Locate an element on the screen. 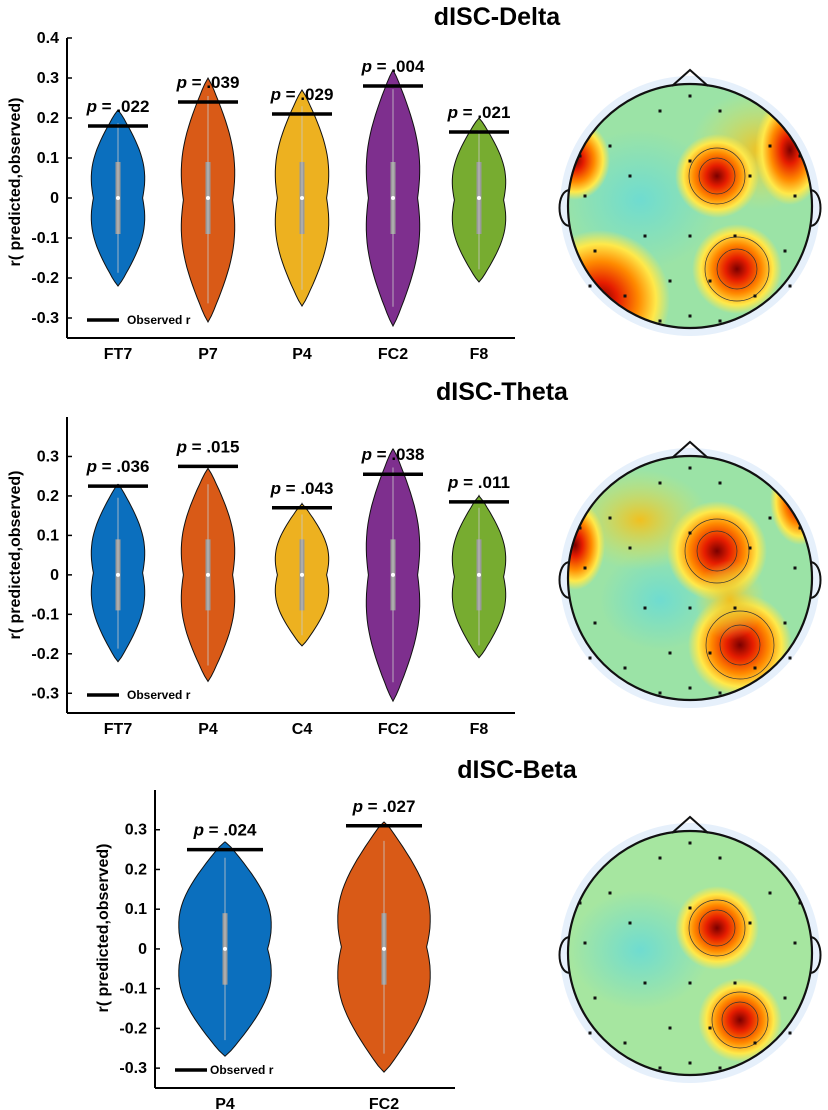 This screenshot has height=1110, width=828. p-value-label: p = .021 is located at coordinates (479, 112).